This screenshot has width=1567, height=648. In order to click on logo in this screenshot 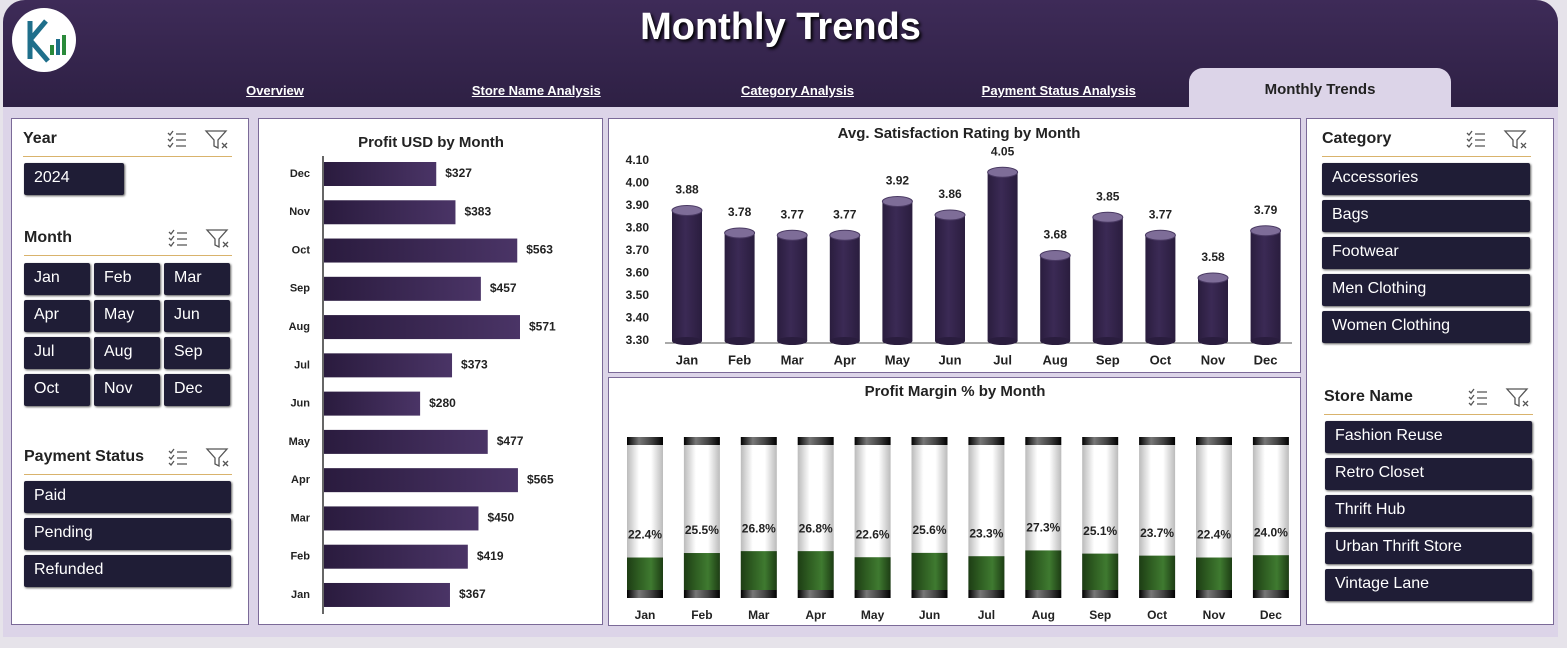, I will do `click(44, 40)`.